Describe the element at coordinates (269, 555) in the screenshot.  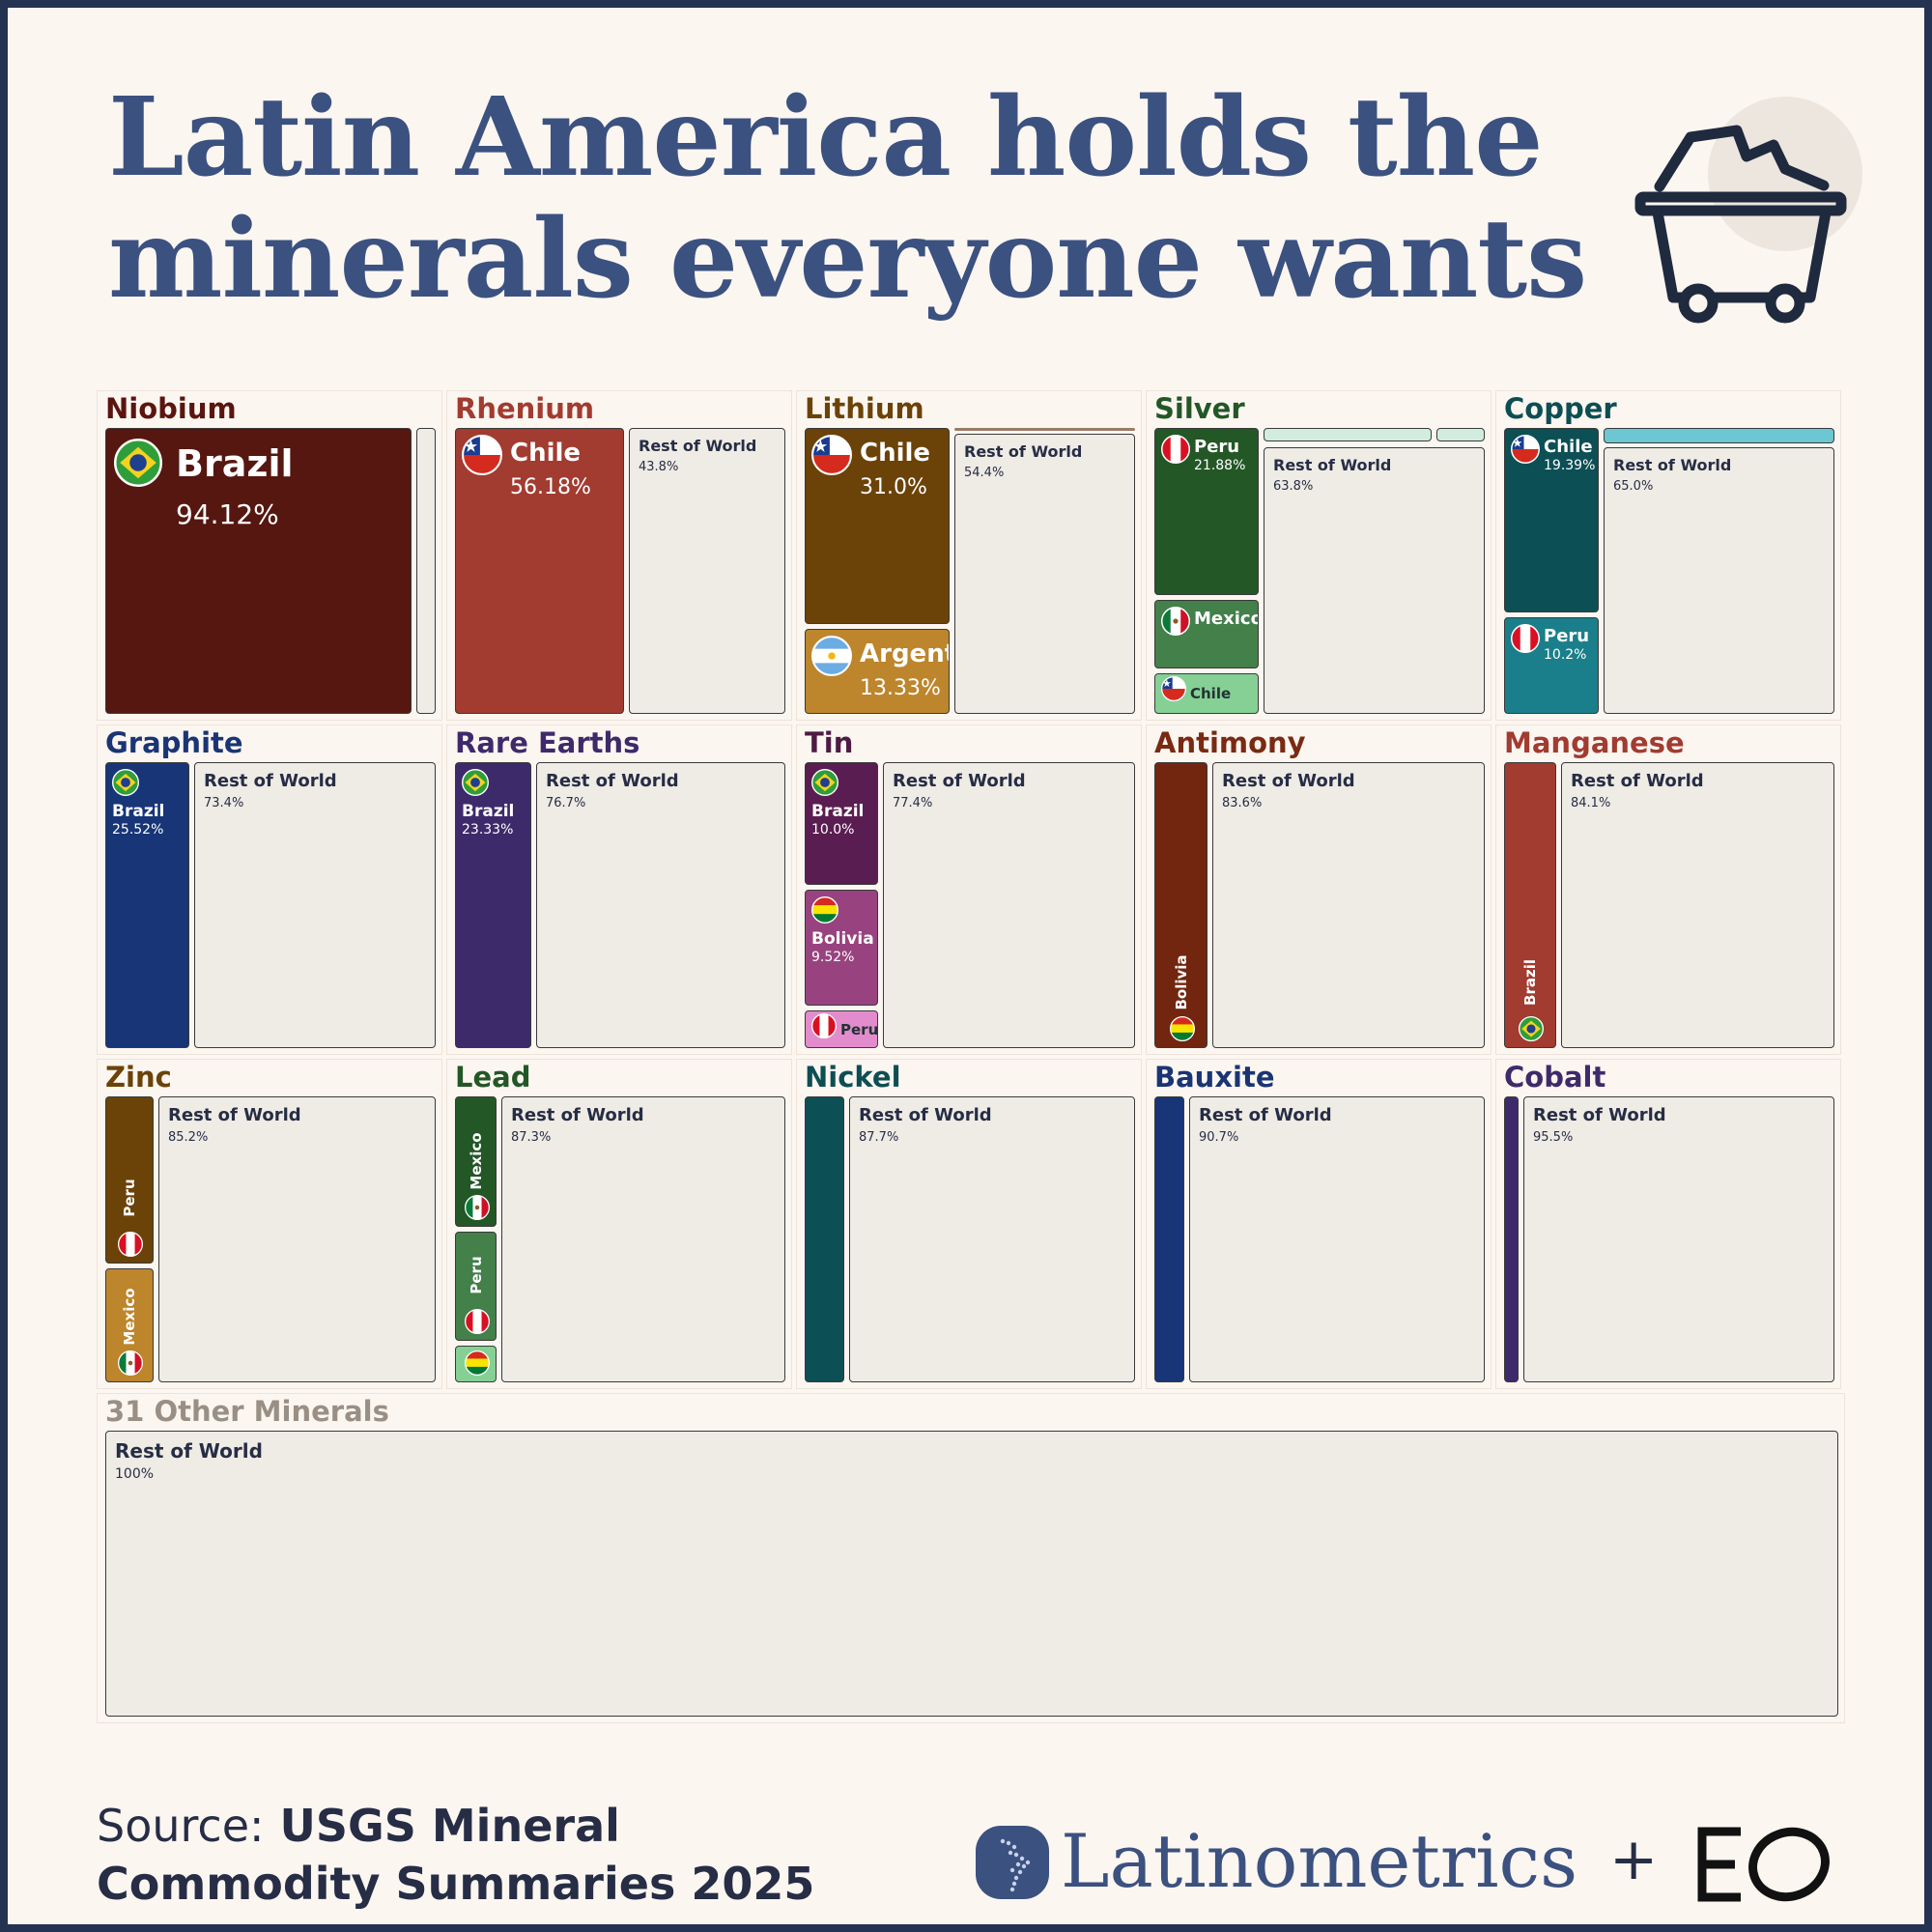
I see `panel-niobium: Niobium Brazil 94.12%` at that location.